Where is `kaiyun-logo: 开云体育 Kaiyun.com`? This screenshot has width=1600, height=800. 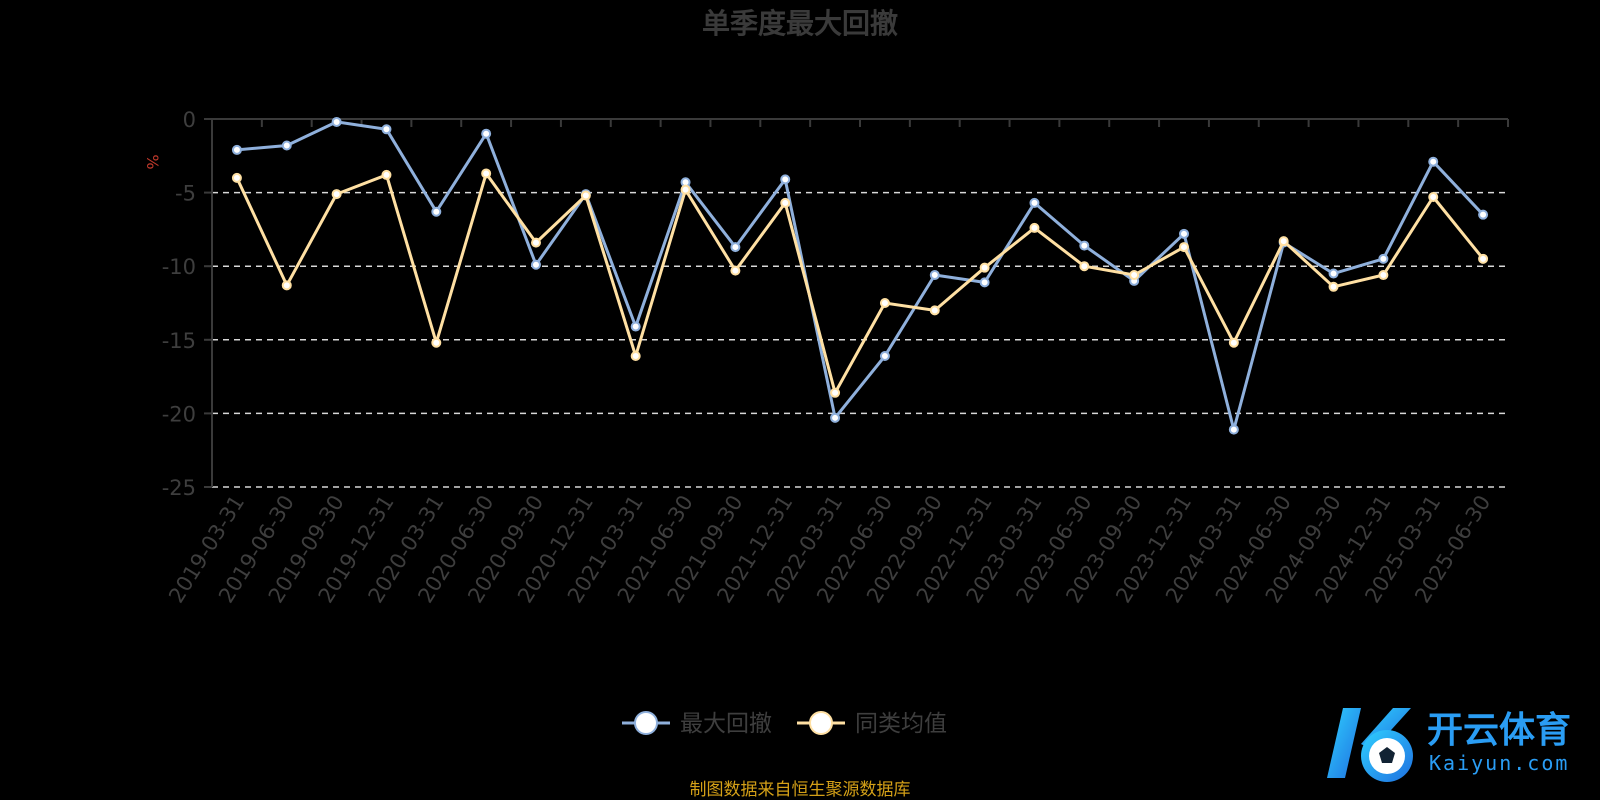
kaiyun-logo: 开云体育 Kaiyun.com is located at coordinates (1449, 745).